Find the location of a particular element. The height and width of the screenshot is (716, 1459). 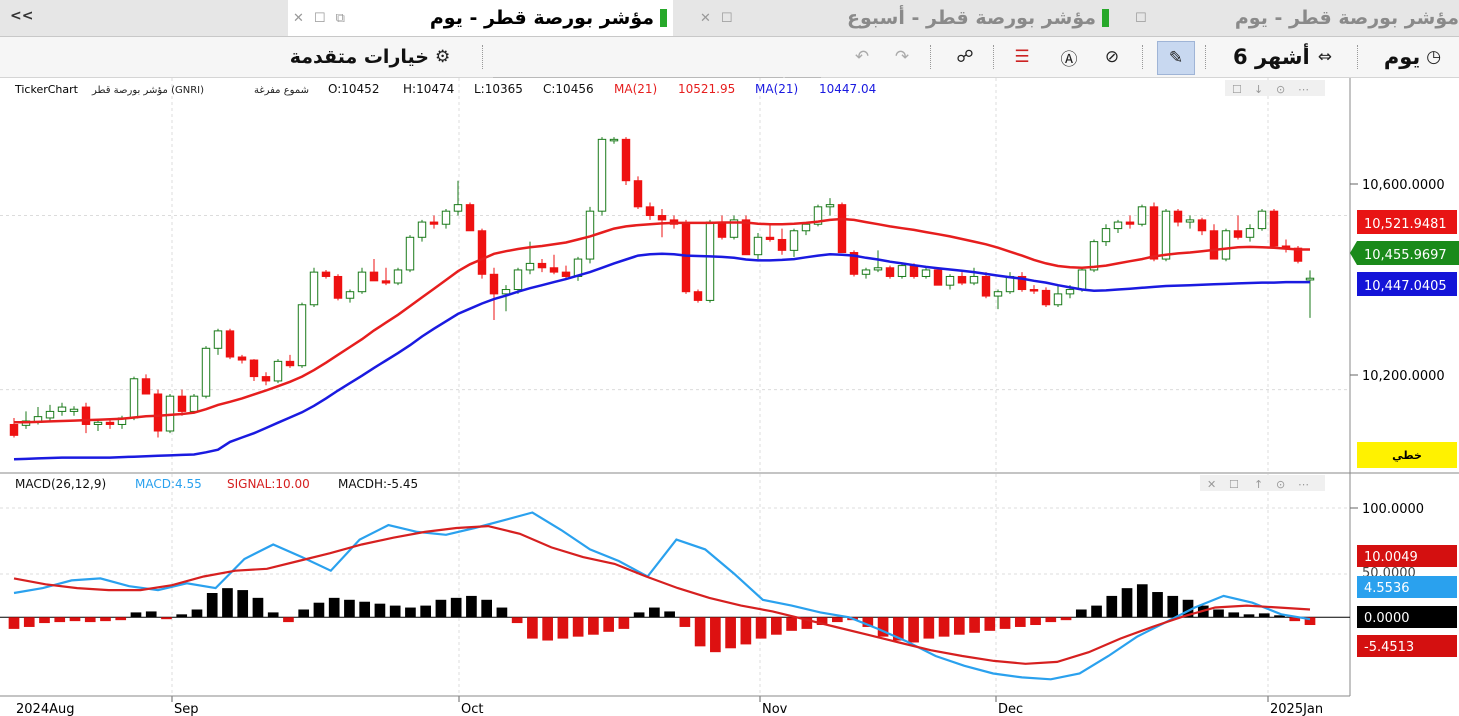

redo-button: ↷ is located at coordinates (902, 57).